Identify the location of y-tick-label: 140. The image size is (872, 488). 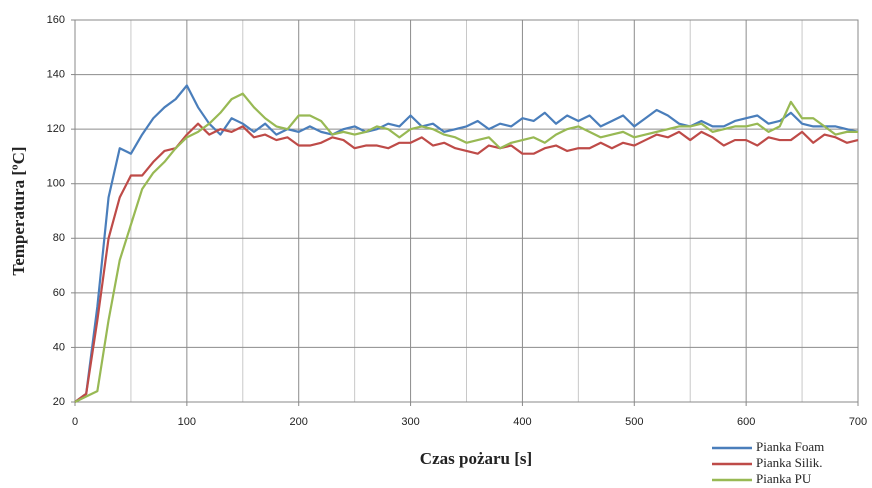
(56, 74).